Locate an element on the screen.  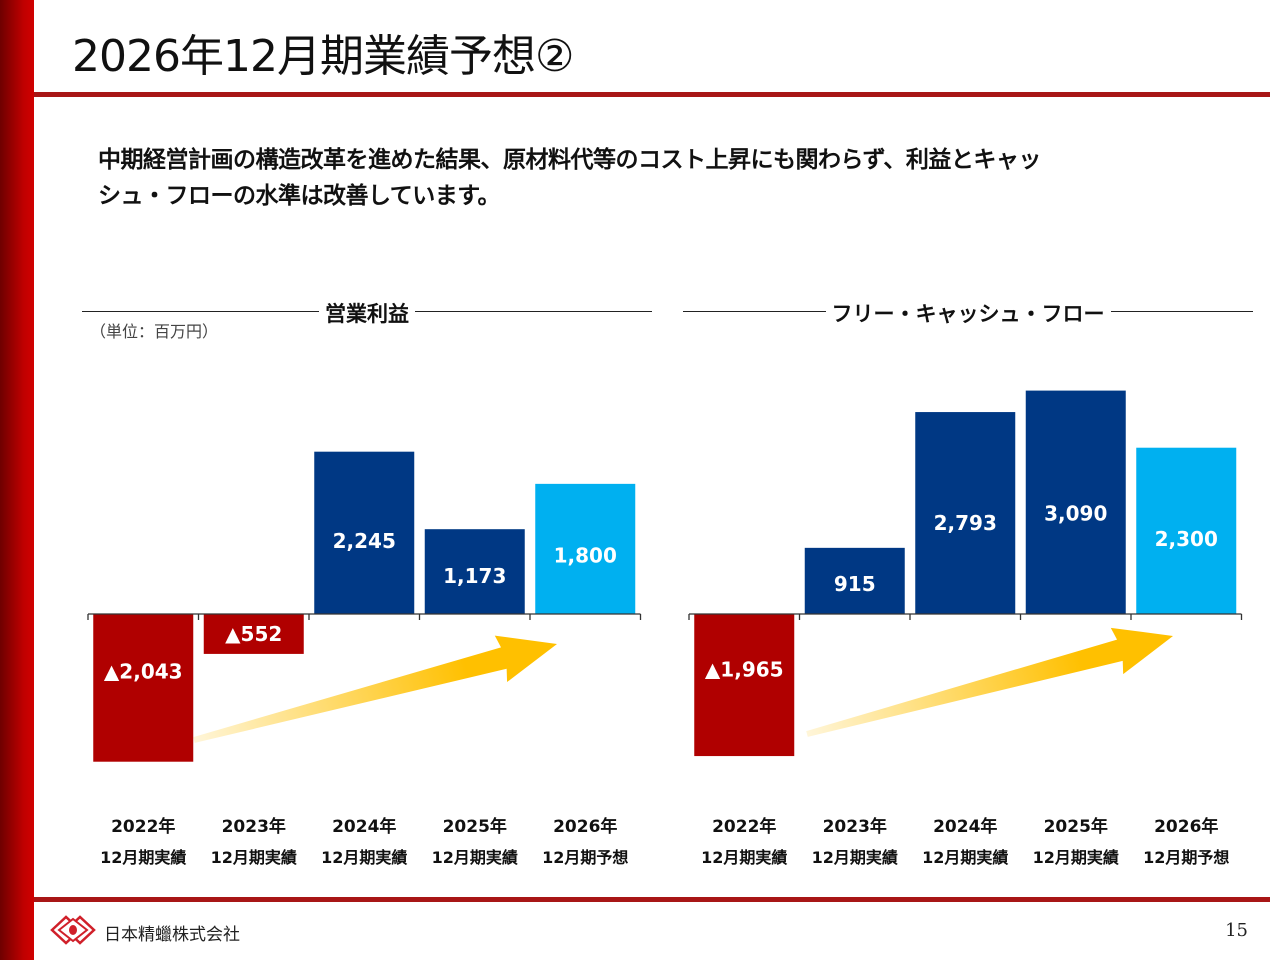
lead-line-2: シュ・フローの水準は改善しています。 is located at coordinates (299, 196).